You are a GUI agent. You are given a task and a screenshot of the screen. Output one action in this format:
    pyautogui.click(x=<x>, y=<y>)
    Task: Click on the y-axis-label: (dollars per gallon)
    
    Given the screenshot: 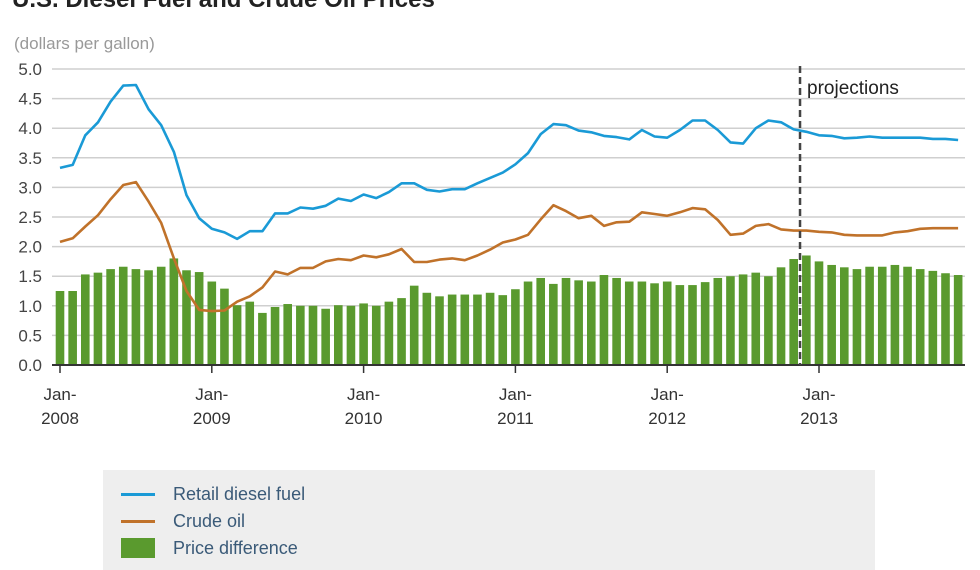 What is the action you would take?
    pyautogui.click(x=84, y=43)
    